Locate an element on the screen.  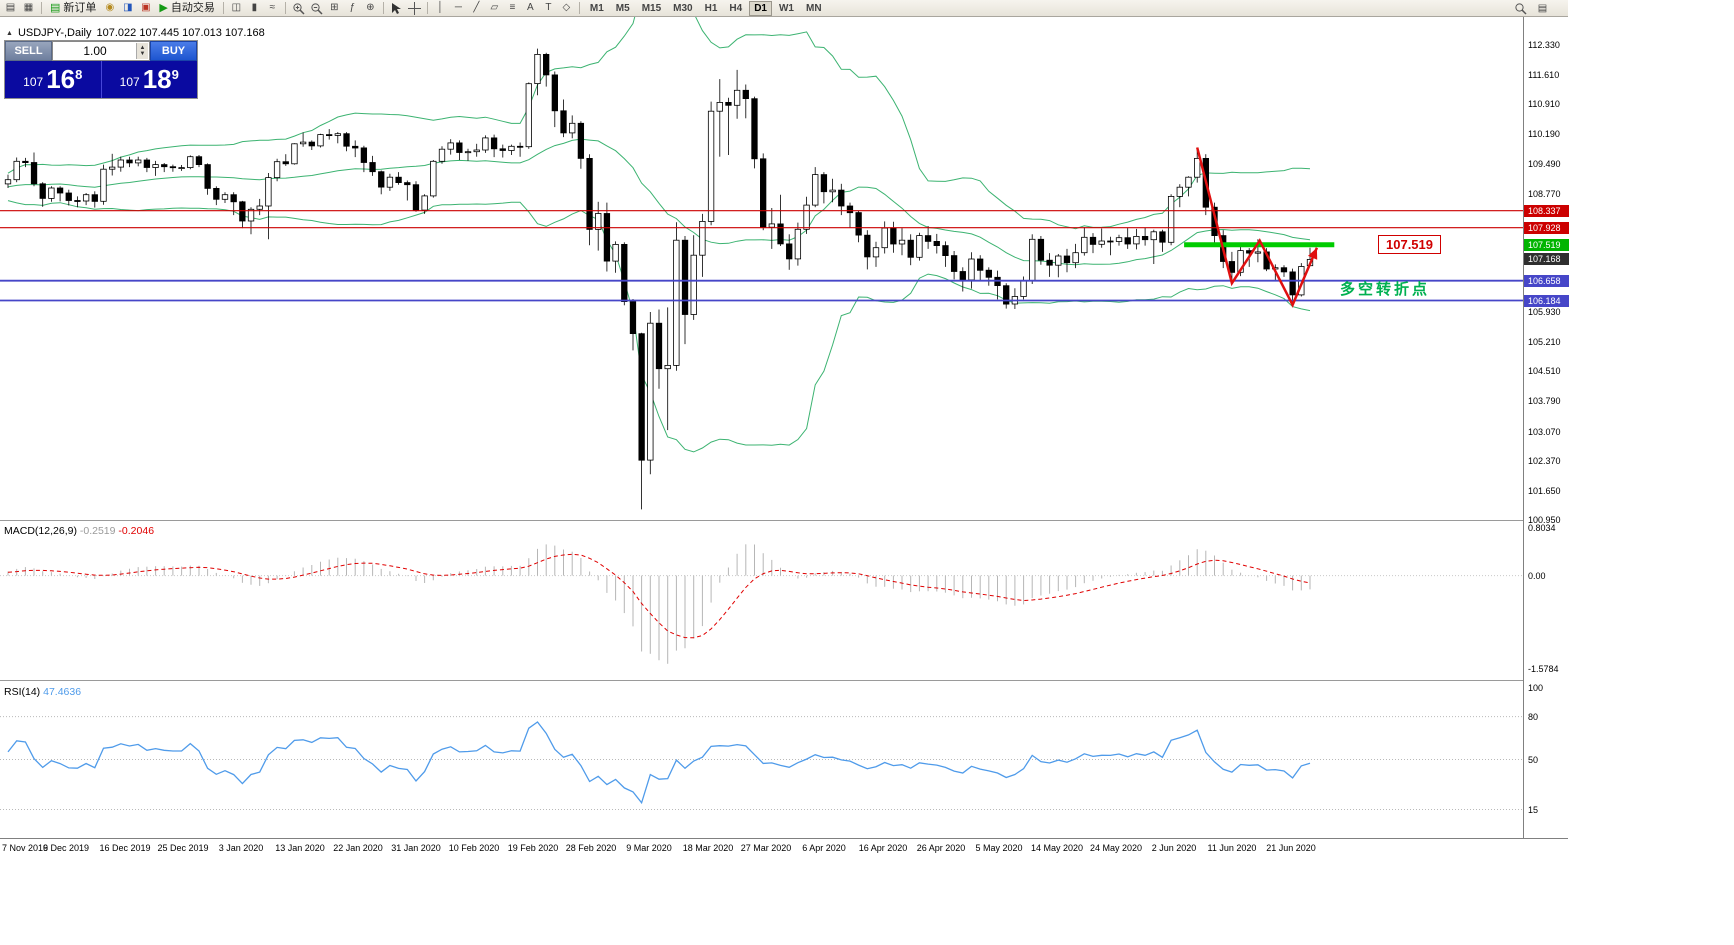
price-axis-label: 100.950 is located at coordinates (1544, 520).